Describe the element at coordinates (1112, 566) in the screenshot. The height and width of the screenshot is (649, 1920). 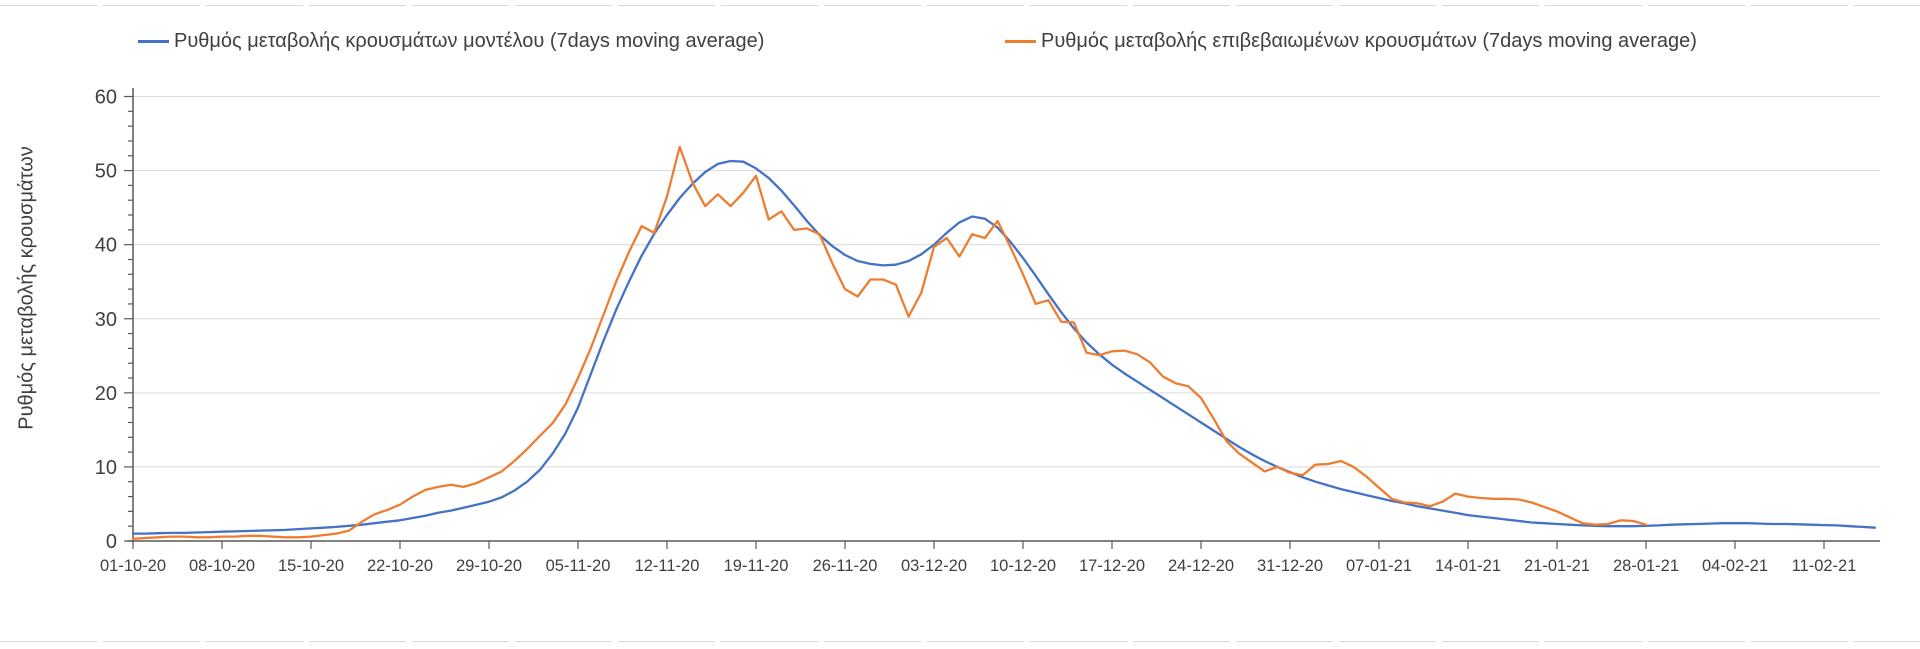
I see `svg-text: 17-12-20` at that location.